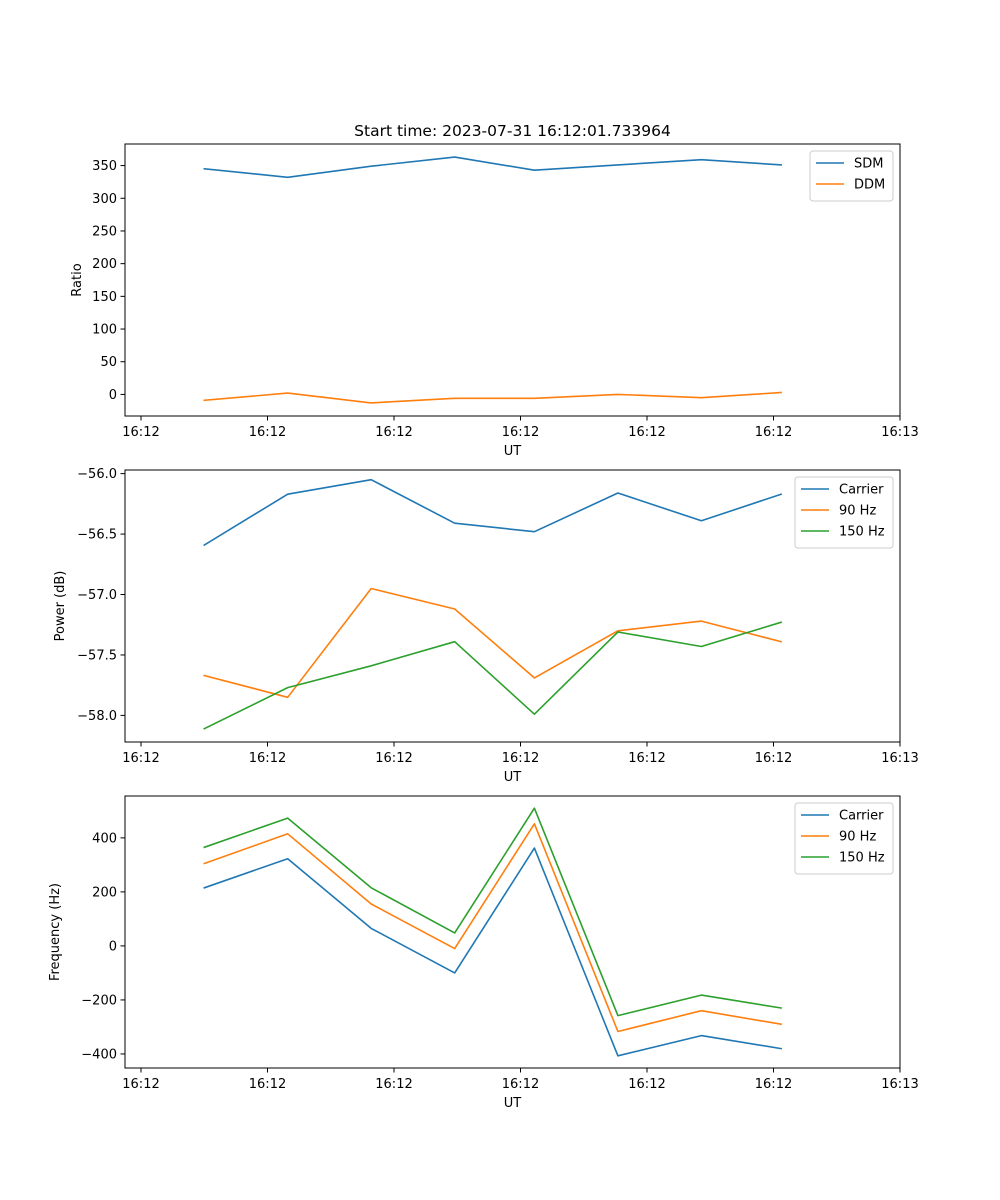 This screenshot has width=1000, height=1200. Describe the element at coordinates (97, 474) in the screenshot. I see `y-tick-label: −56.0` at that location.